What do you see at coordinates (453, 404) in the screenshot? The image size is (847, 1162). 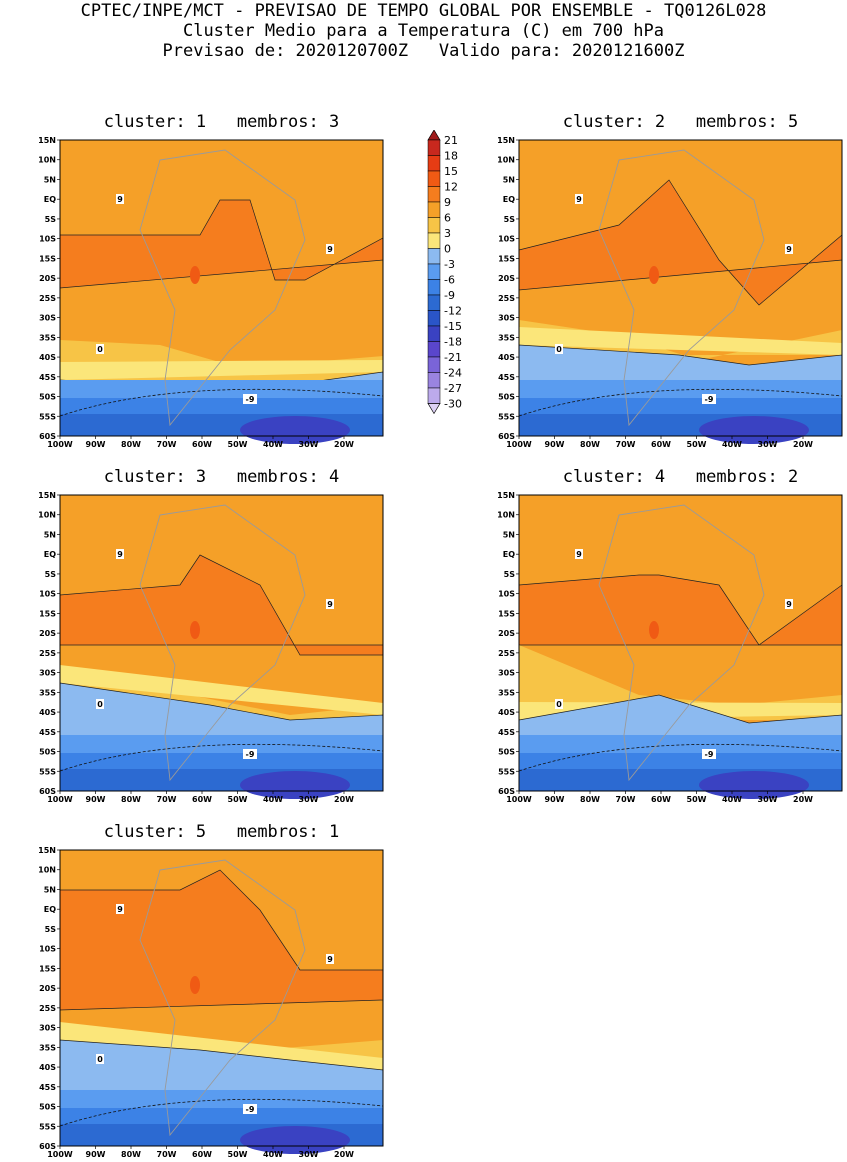 I see `colorbar-label: -30` at bounding box center [453, 404].